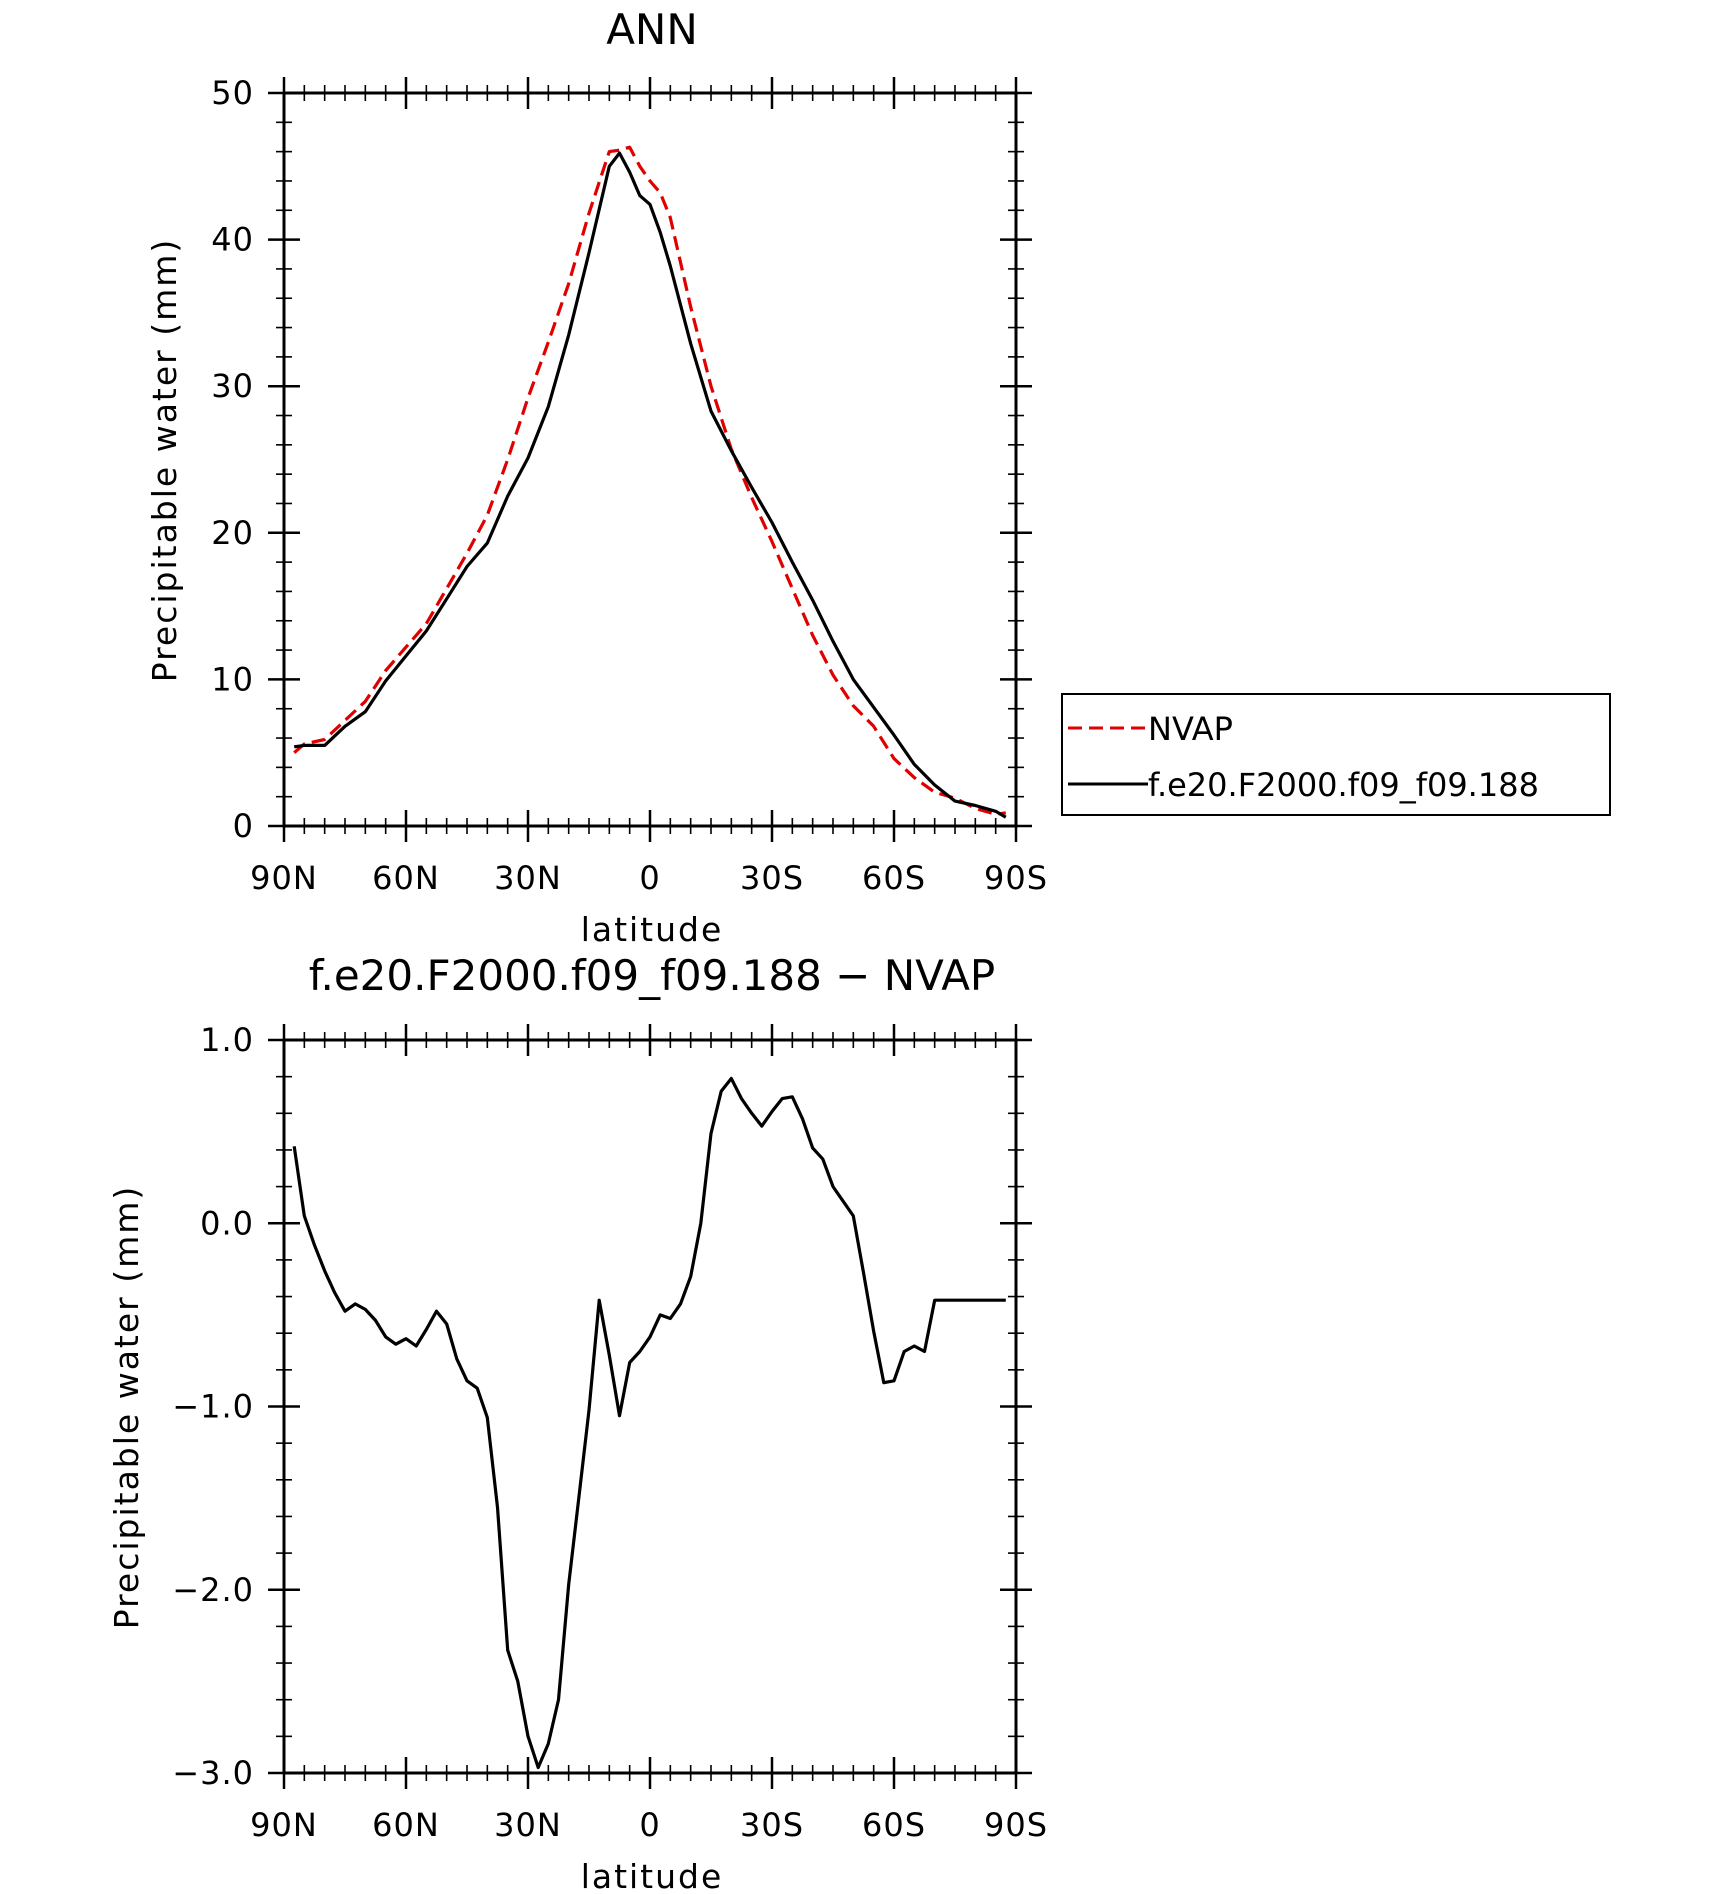 Image resolution: width=1710 pixels, height=1894 pixels. I want to click on bottom-x-tick-label: 0, so click(649, 1825).